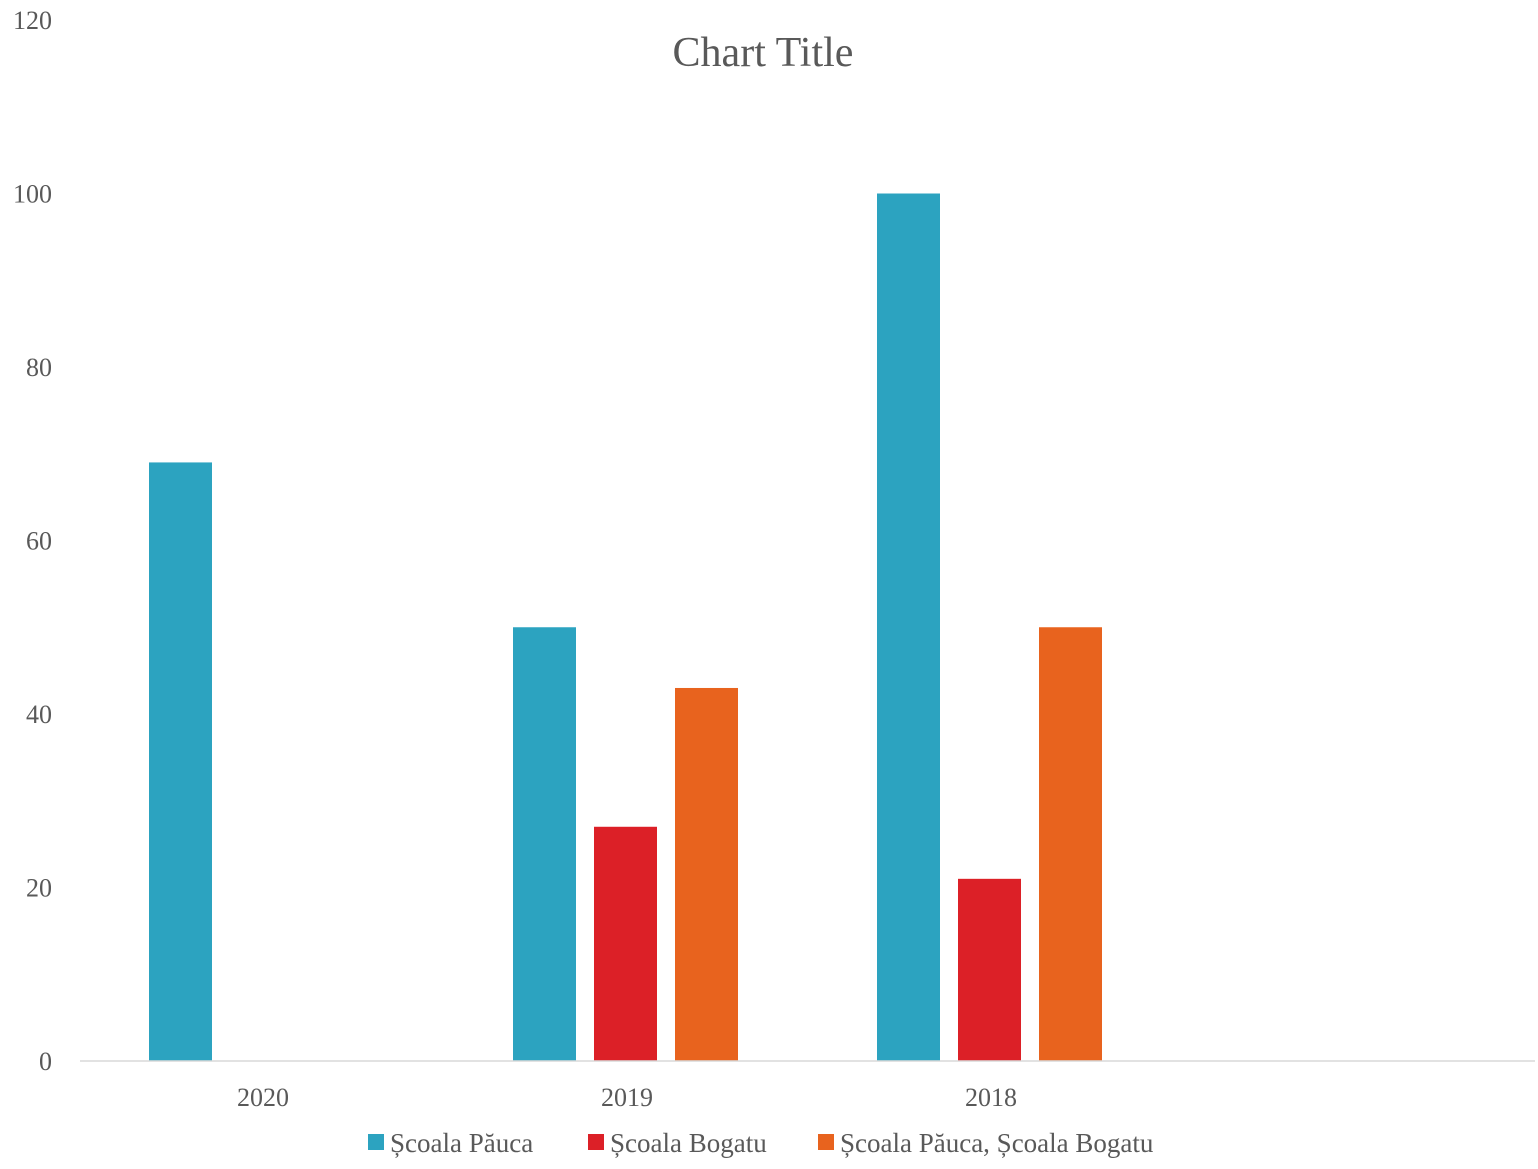 The height and width of the screenshot is (1169, 1538). I want to click on legend-label: Școala Păuca, Școala Bogatu, so click(997, 1143).